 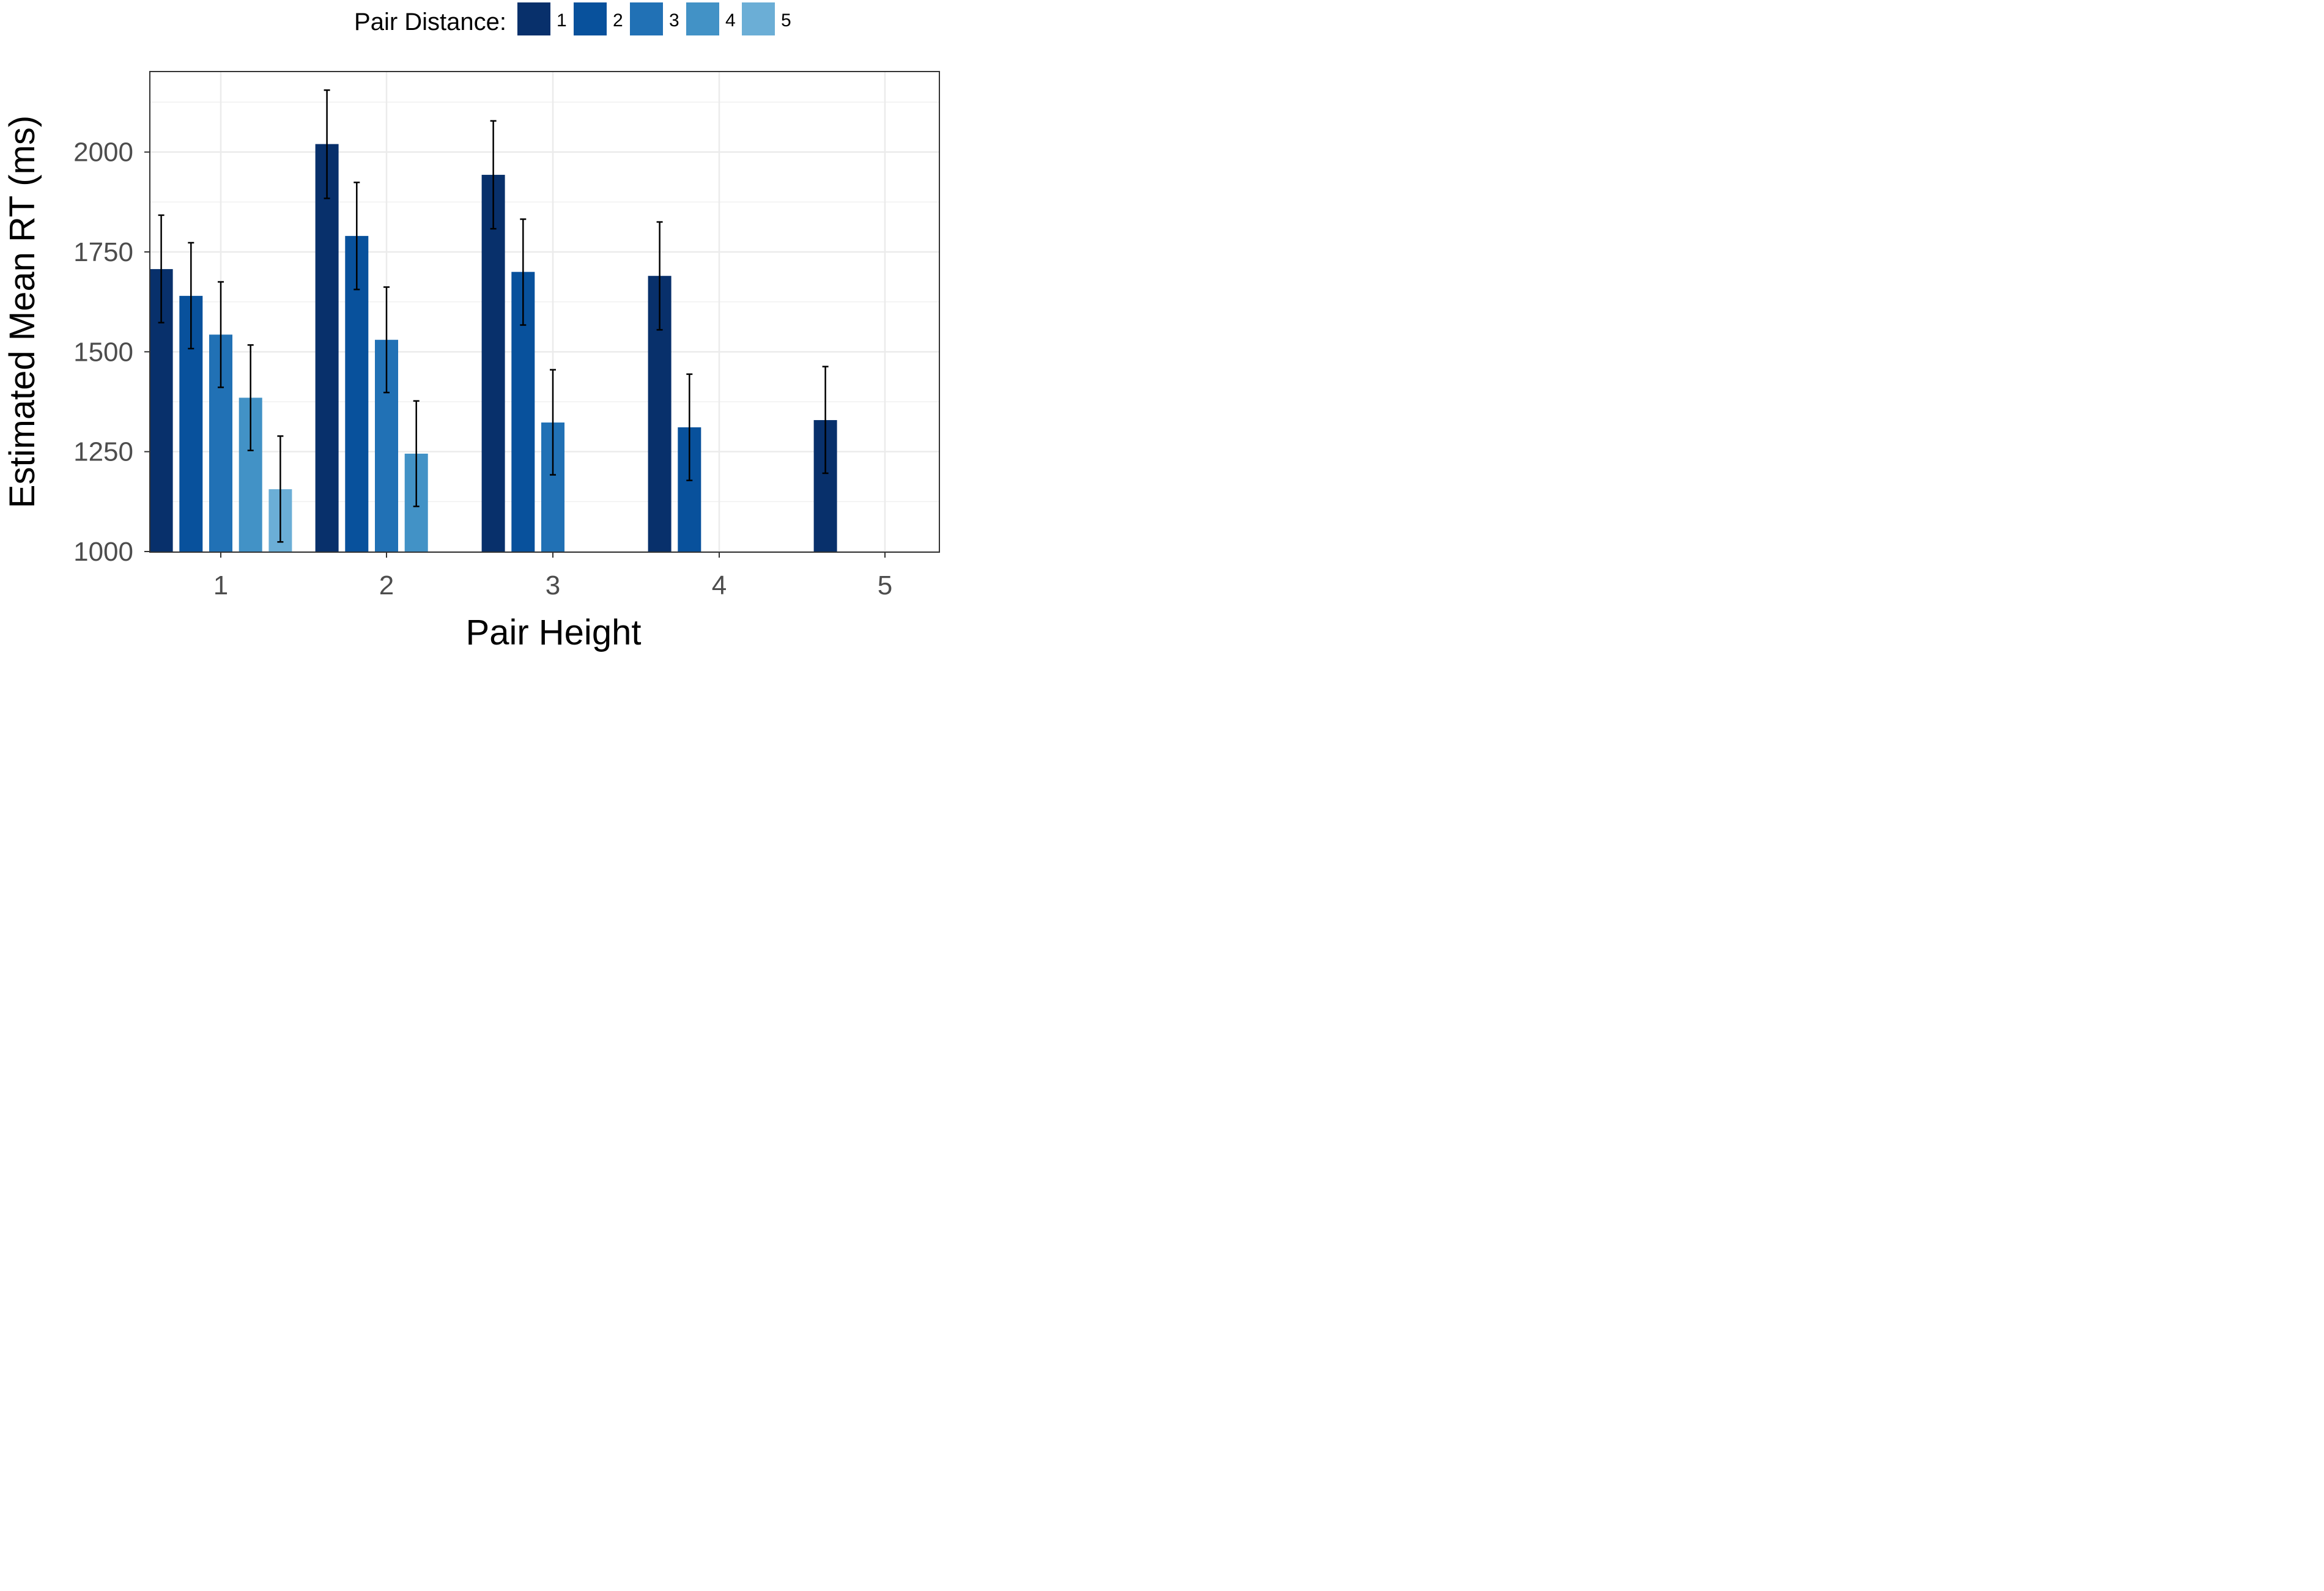 What do you see at coordinates (220, 585) in the screenshot?
I see `x-tick-label: 1` at bounding box center [220, 585].